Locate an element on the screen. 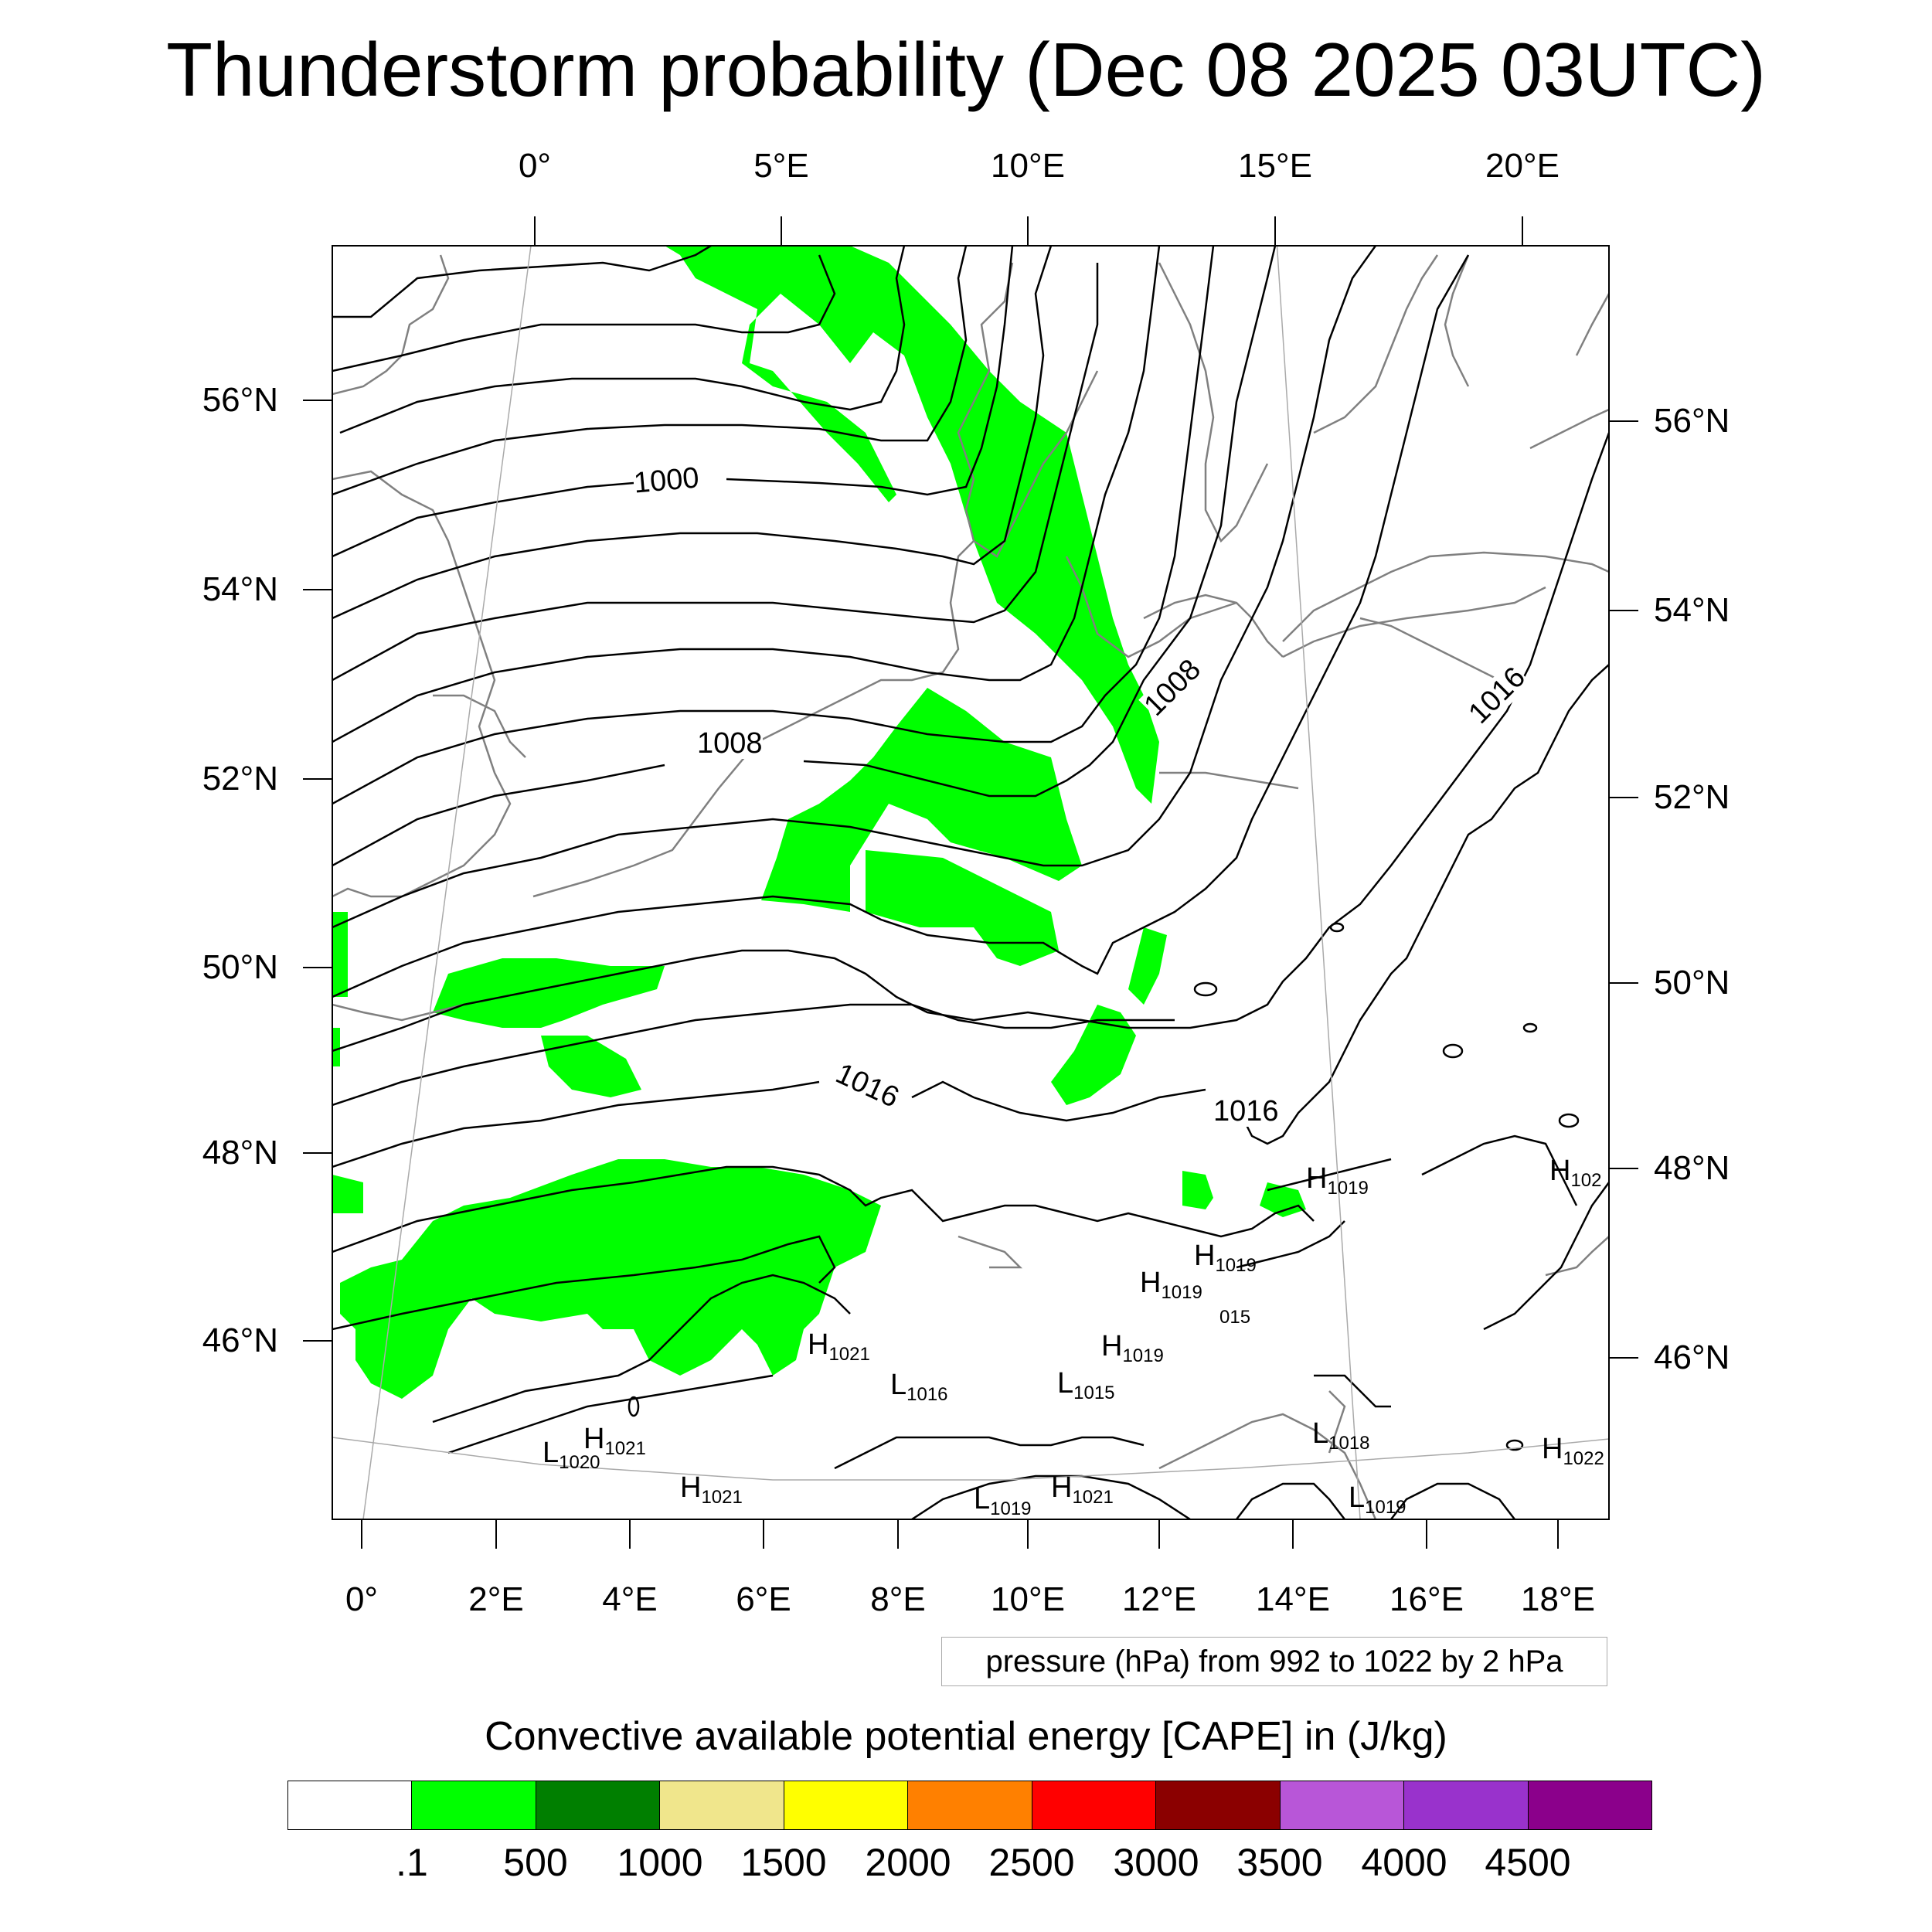 This screenshot has height=1932, width=1932. cape-area-france-east is located at coordinates (610, 1279).